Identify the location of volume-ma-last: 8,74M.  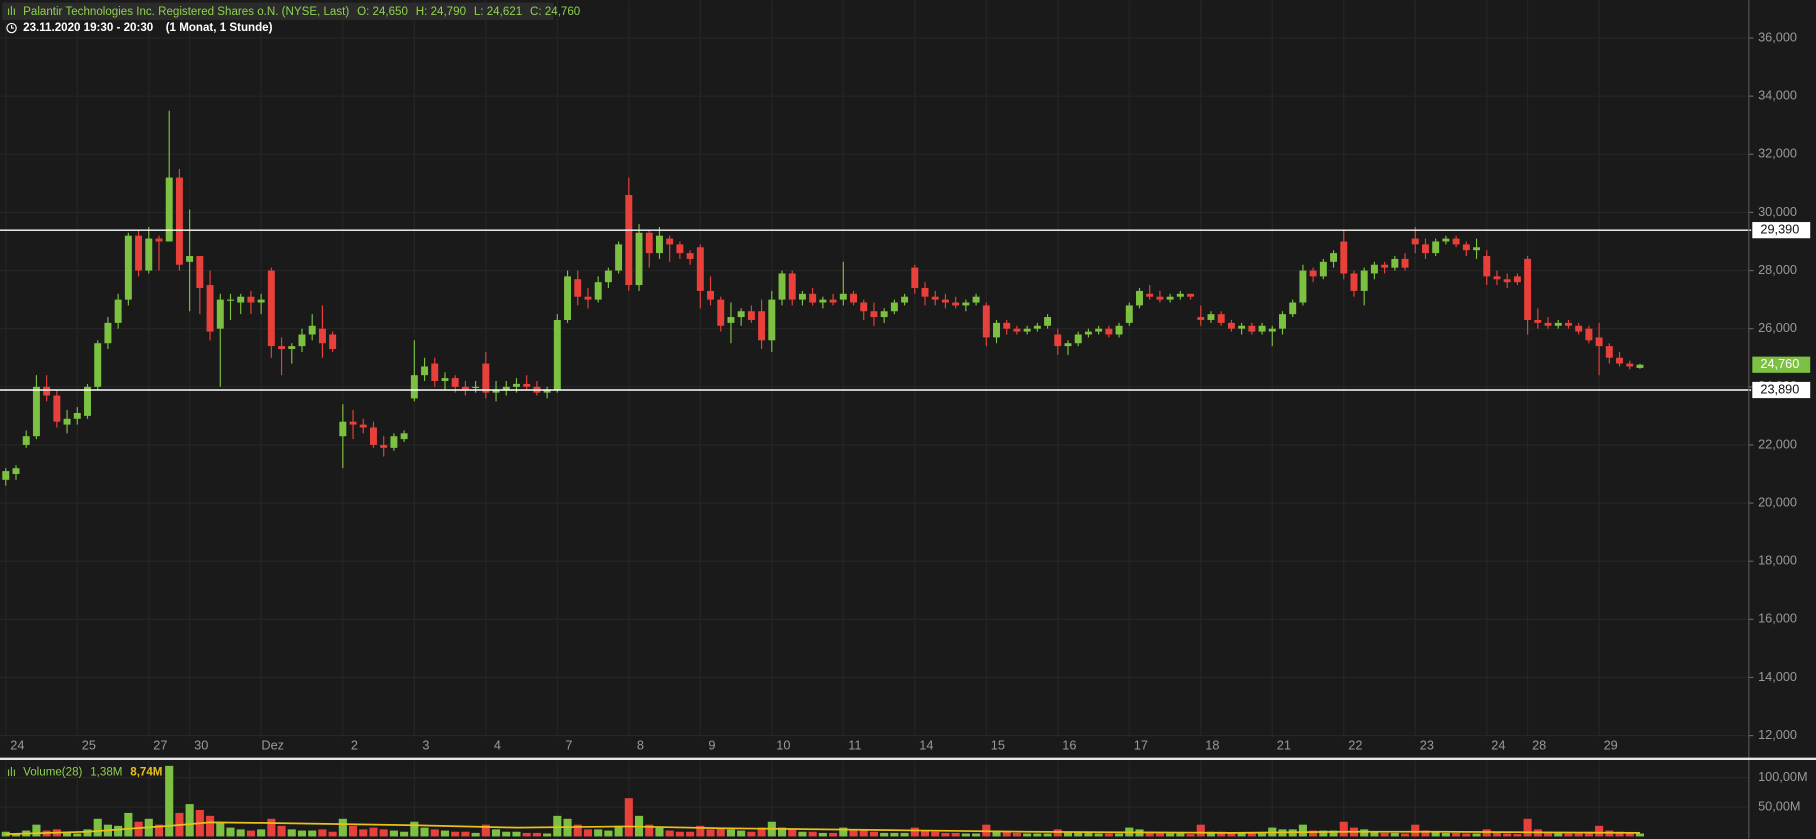
(146, 773).